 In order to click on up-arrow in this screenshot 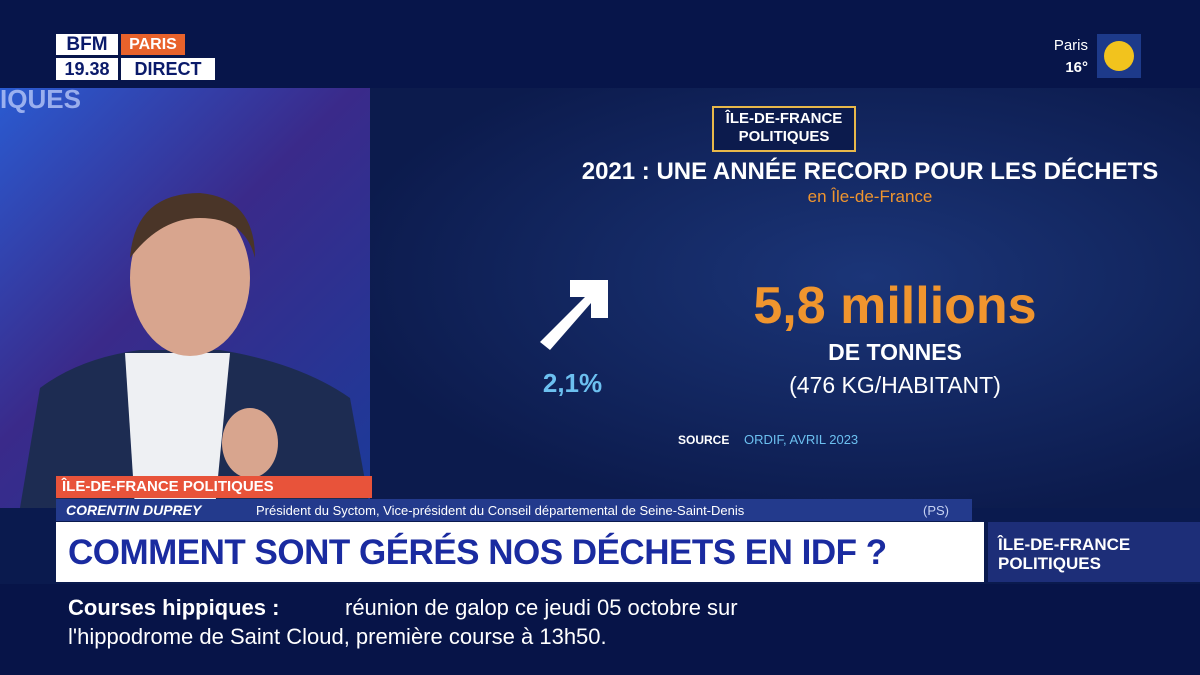, I will do `click(574, 315)`.